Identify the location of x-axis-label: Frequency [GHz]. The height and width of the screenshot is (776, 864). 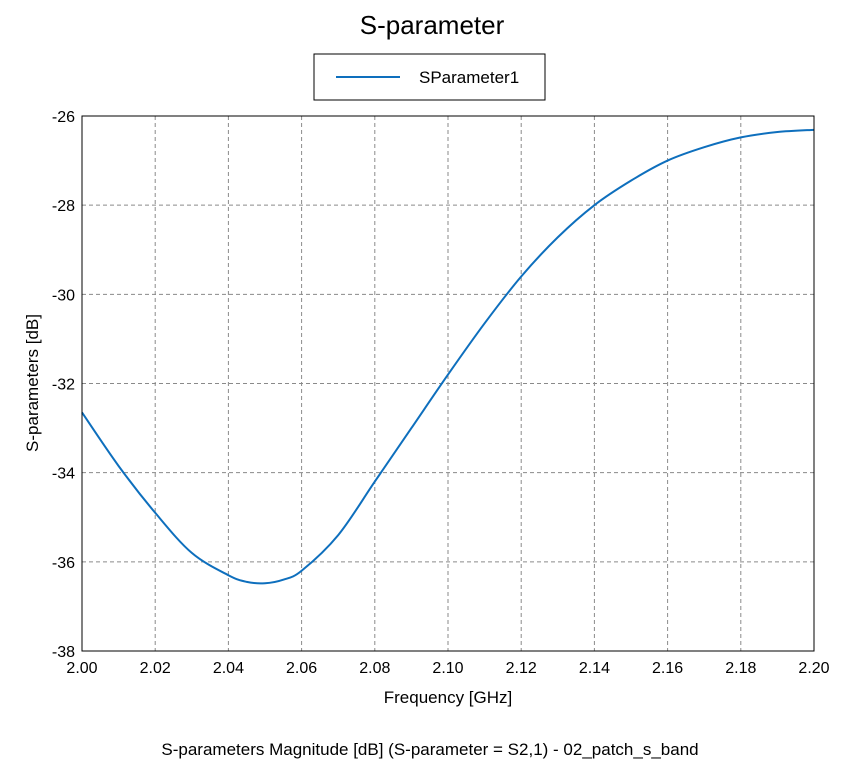
(448, 697).